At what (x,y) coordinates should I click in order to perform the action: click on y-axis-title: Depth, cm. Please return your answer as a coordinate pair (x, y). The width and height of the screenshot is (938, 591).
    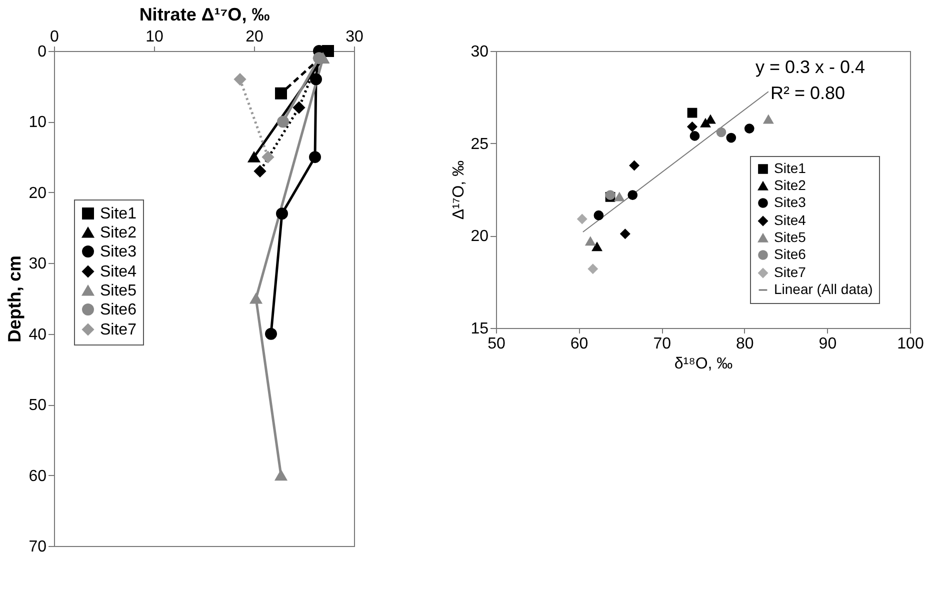
    Looking at the image, I should click on (14, 299).